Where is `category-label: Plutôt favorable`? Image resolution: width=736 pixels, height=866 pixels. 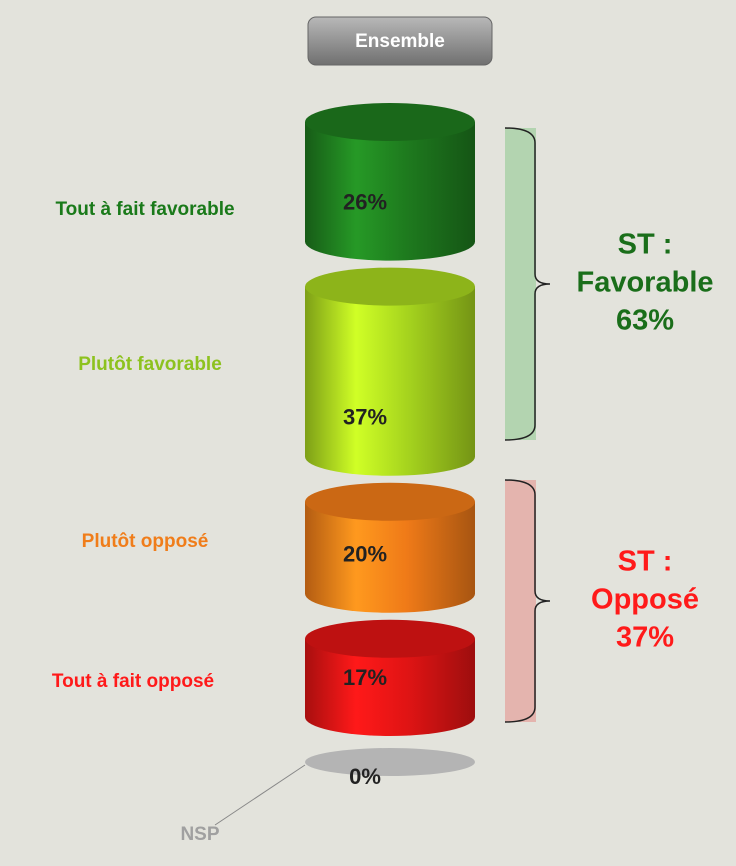
category-label: Plutôt favorable is located at coordinates (150, 364).